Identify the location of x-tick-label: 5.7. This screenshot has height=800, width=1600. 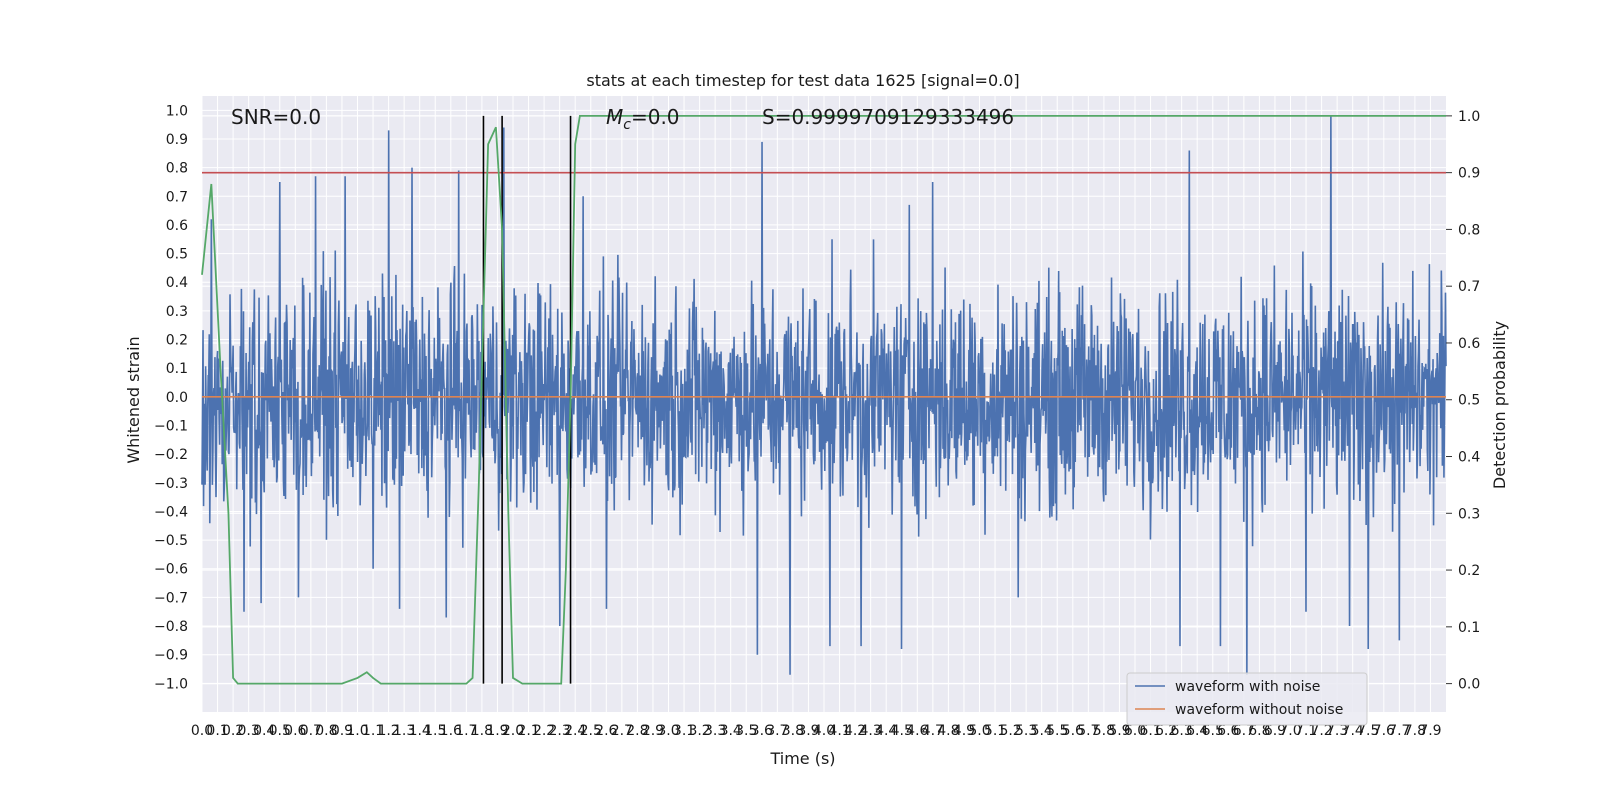
(1088, 731).